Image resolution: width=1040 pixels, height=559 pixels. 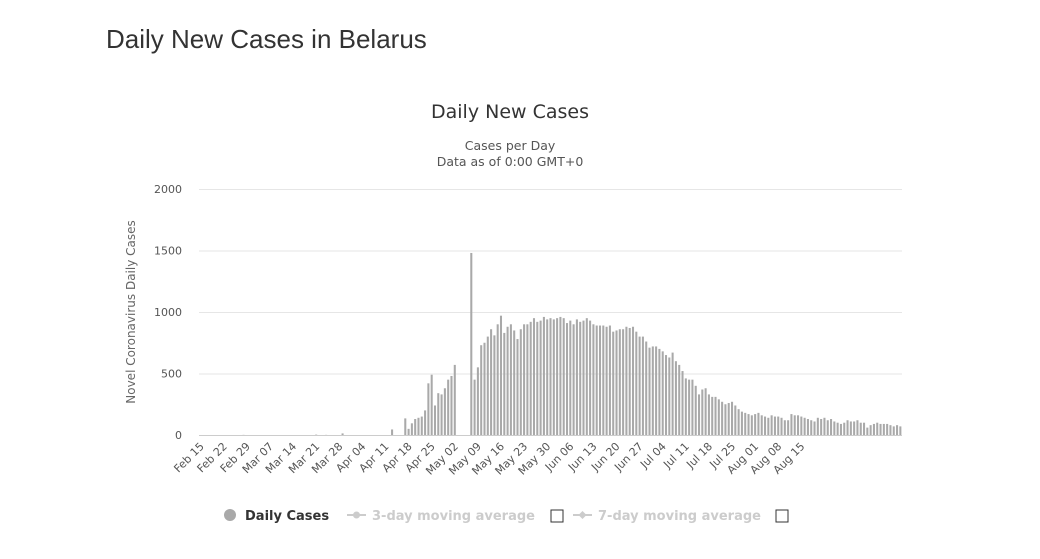 I want to click on checkbox-7-day-average, so click(x=782, y=516).